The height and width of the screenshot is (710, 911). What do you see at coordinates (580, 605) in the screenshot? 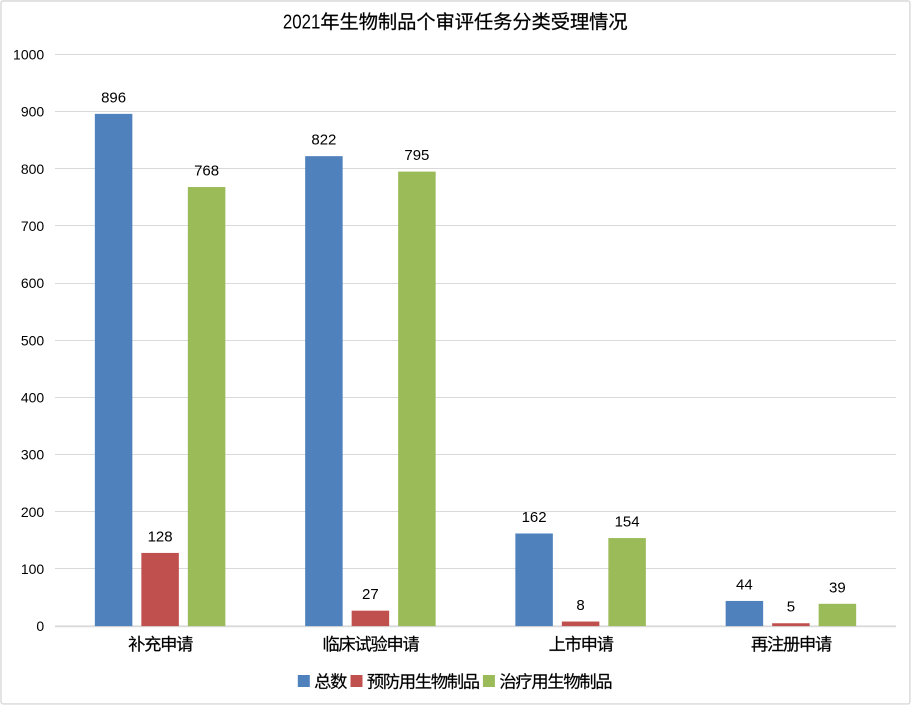
I see `svg-text: 8` at bounding box center [580, 605].